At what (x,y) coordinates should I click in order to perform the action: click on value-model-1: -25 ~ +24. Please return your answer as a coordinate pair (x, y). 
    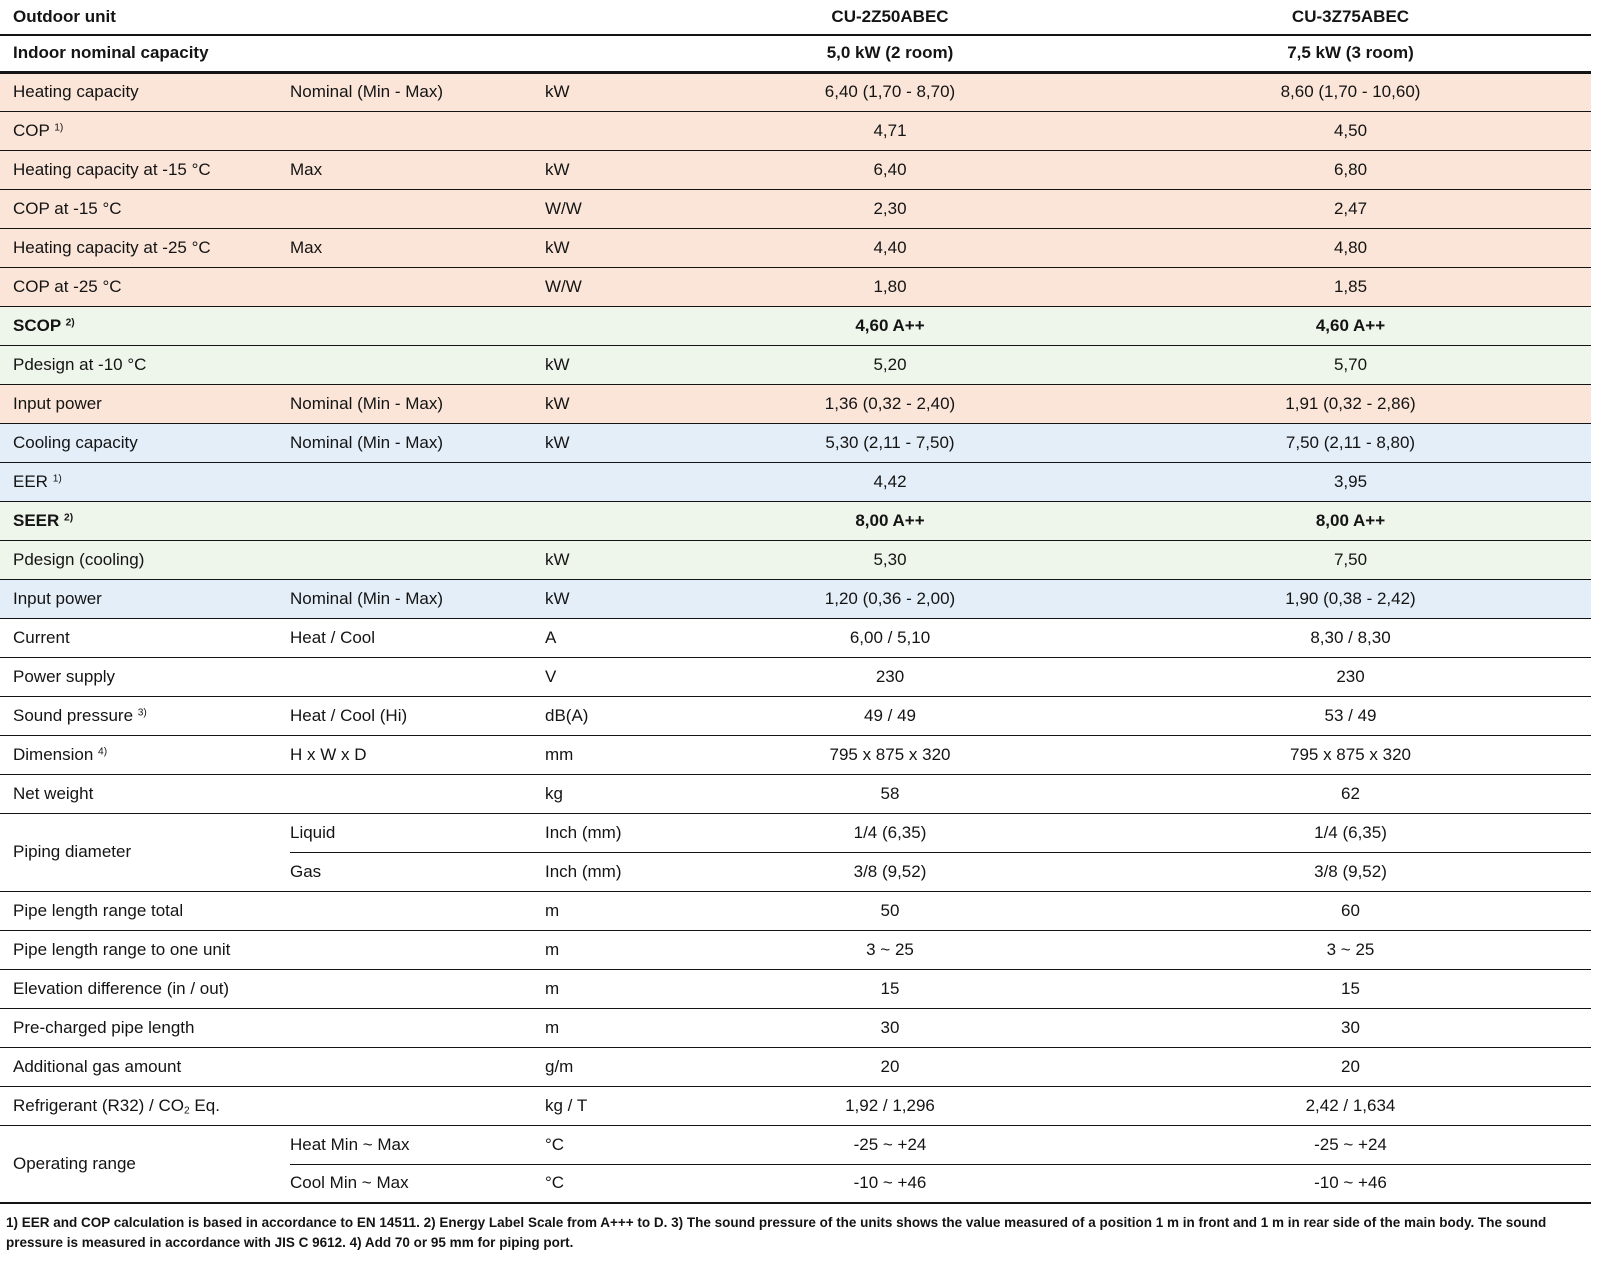
    Looking at the image, I should click on (890, 1144).